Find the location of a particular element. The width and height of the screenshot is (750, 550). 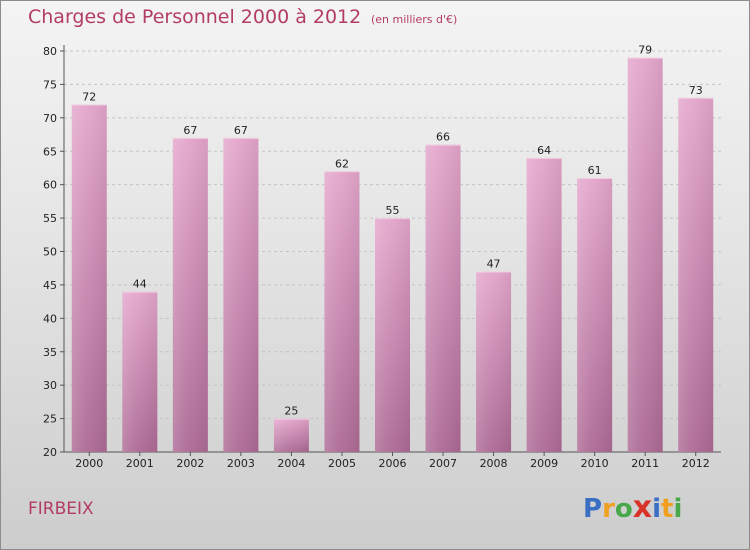

data-label-2008: 47 is located at coordinates (494, 264).